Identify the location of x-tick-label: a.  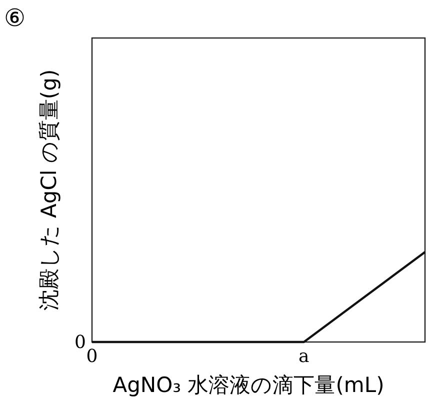
(304, 356).